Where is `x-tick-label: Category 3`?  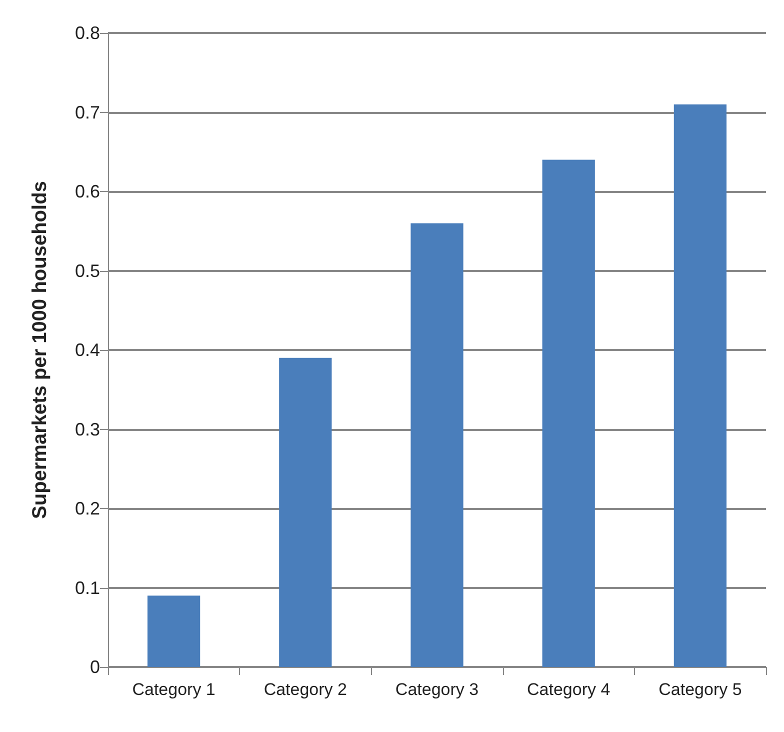 x-tick-label: Category 3 is located at coordinates (437, 689).